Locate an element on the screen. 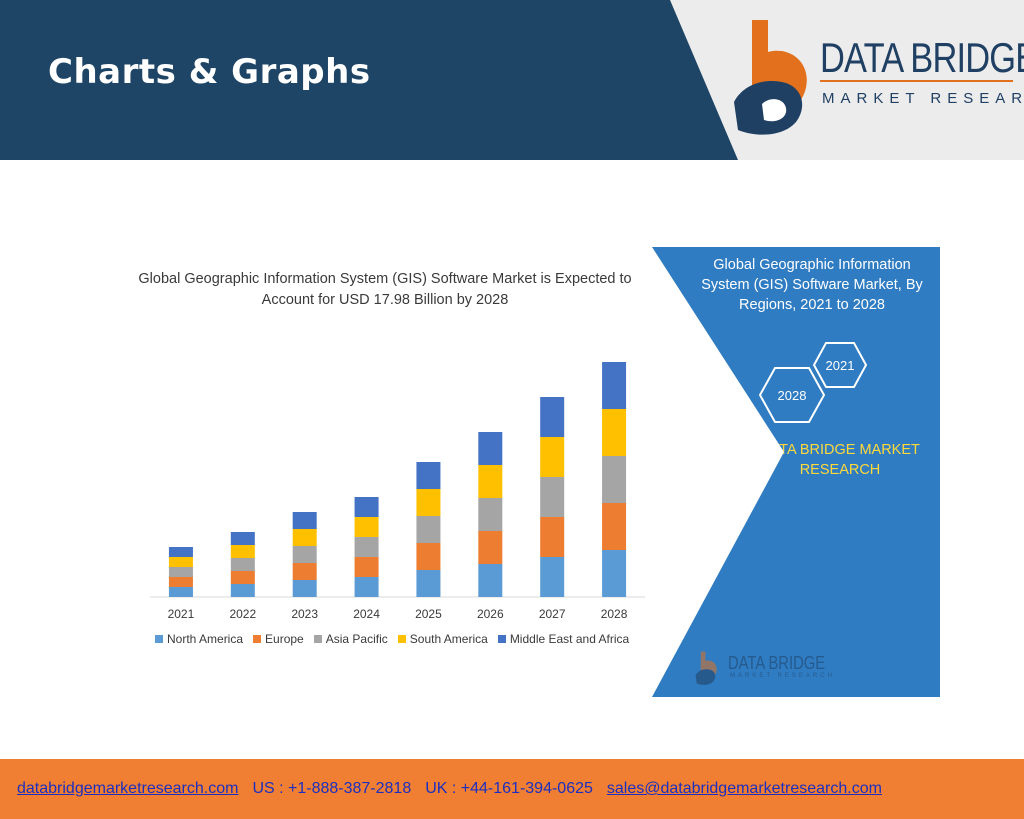 The image size is (1024, 819). x-tick-label: 2026 is located at coordinates (490, 614).